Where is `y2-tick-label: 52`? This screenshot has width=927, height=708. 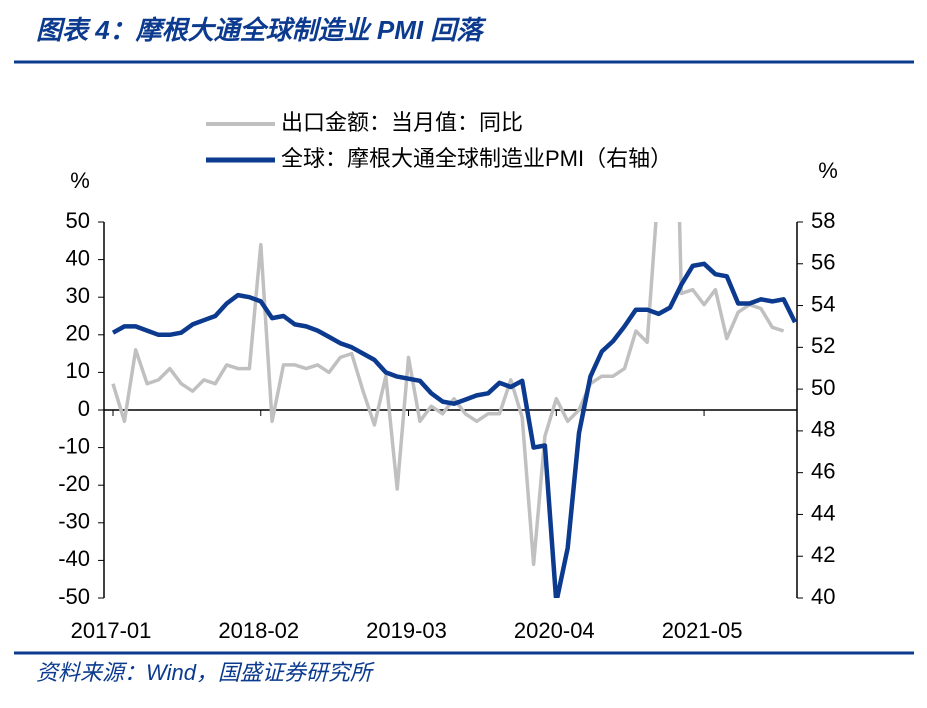 y2-tick-label: 52 is located at coordinates (823, 345).